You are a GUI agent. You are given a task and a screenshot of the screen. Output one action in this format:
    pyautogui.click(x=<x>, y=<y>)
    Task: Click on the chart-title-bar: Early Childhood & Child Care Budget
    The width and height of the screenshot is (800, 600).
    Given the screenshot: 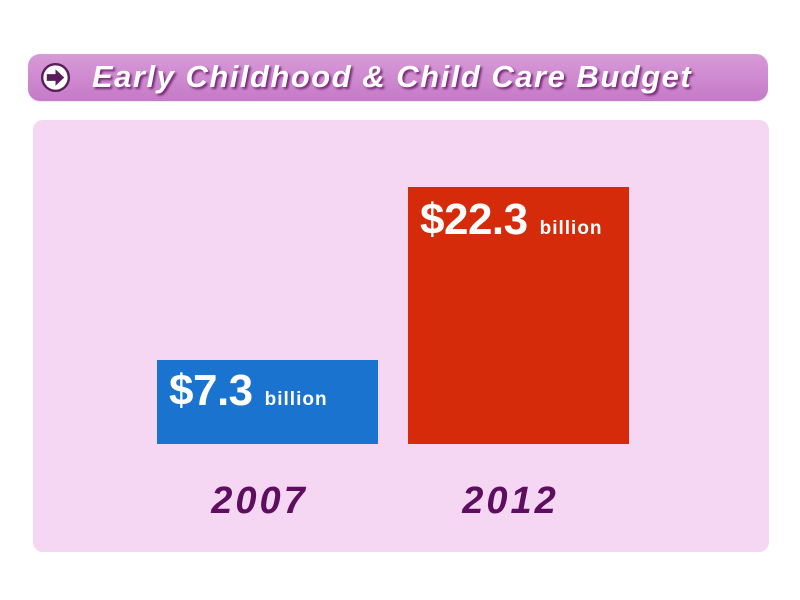 What is the action you would take?
    pyautogui.click(x=398, y=77)
    